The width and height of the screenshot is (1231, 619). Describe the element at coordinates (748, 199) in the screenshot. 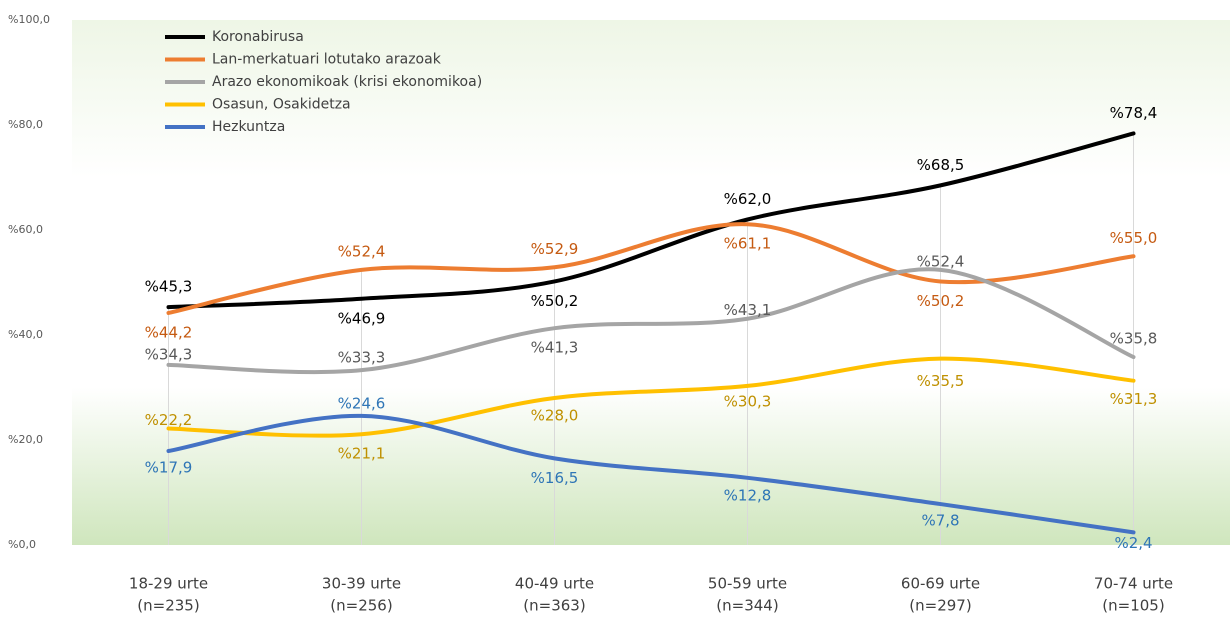

I see `data-label: %62,0` at that location.